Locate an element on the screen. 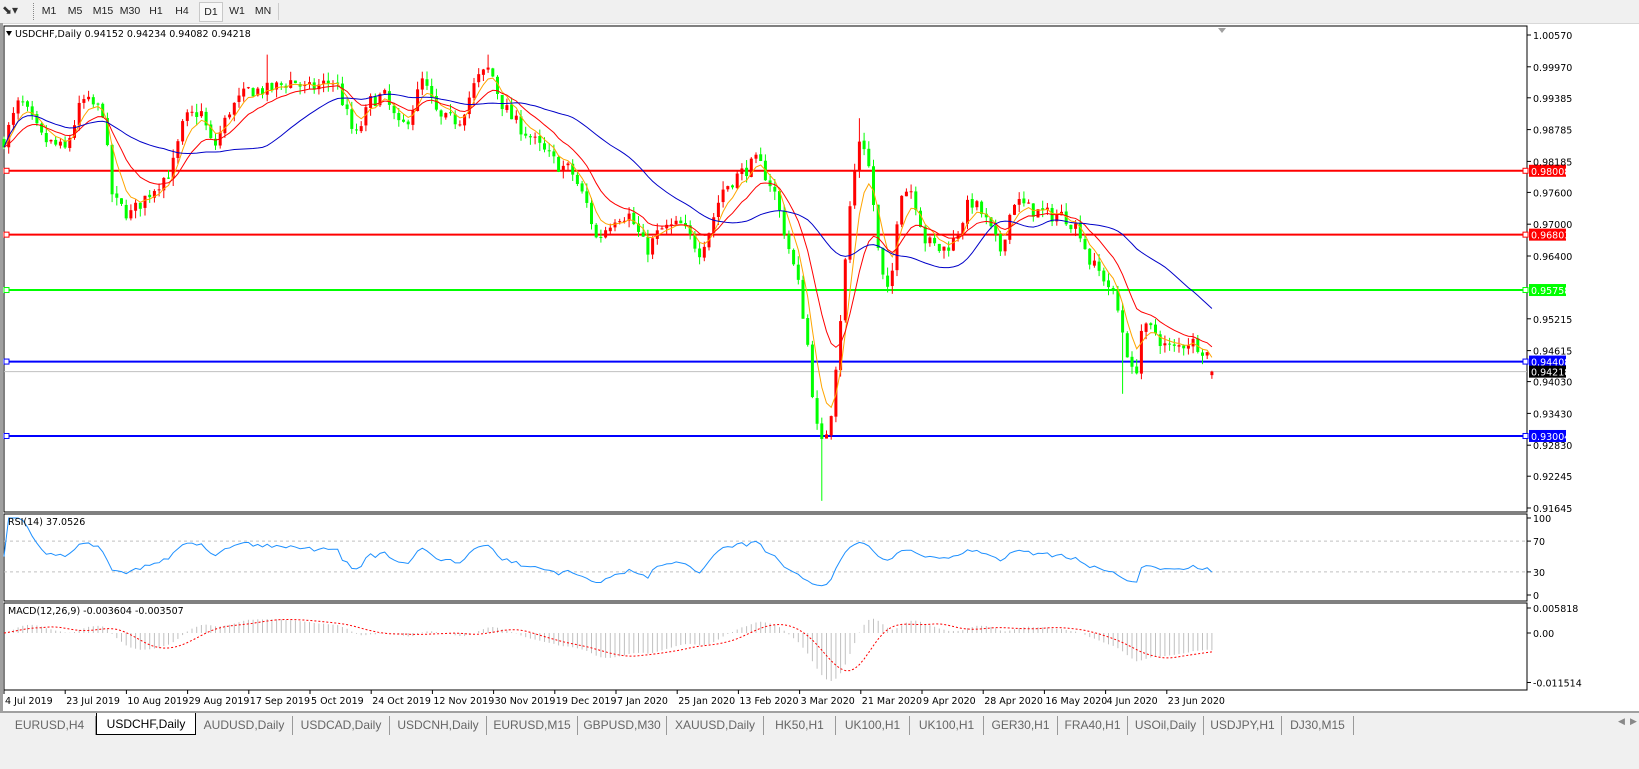 Image resolution: width=1639 pixels, height=769 pixels. tab-scroll-right-icon: ▶ is located at coordinates (1633, 721).